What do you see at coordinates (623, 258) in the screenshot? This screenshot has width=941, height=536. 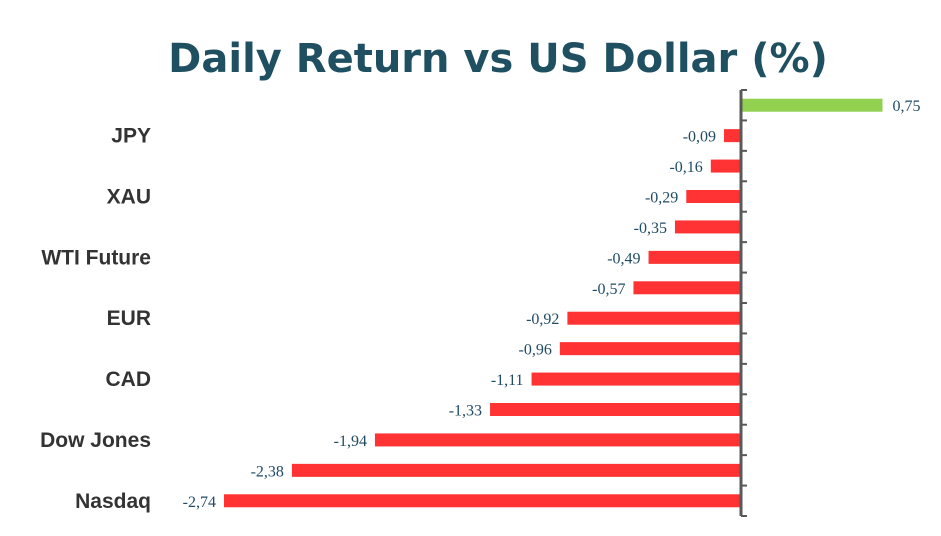 I see `value-label: -0,49` at bounding box center [623, 258].